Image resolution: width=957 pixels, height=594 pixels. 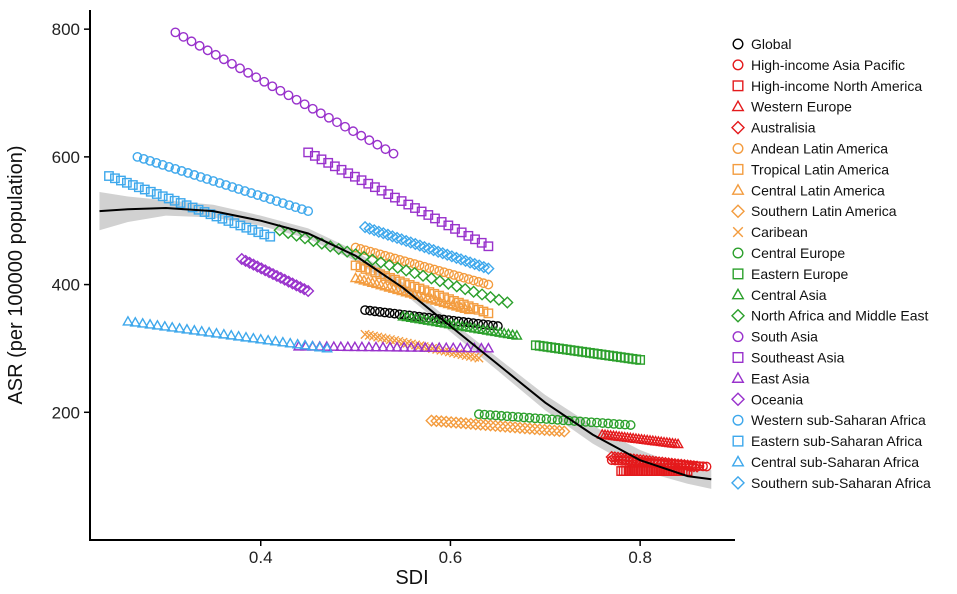 What do you see at coordinates (814, 211) in the screenshot?
I see `legend-item: Southern Latin America` at bounding box center [814, 211].